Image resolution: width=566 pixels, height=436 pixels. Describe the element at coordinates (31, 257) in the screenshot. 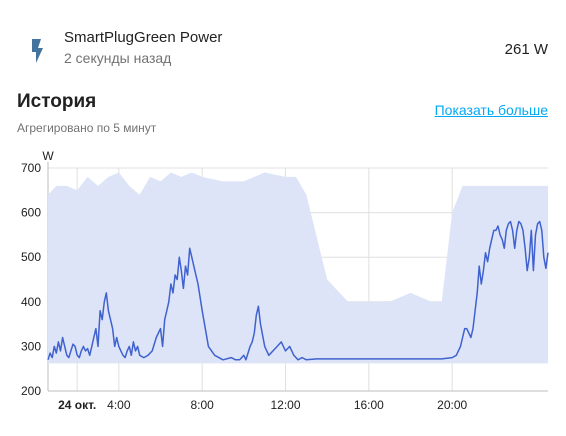

I see `y-tick-label: 500` at that location.